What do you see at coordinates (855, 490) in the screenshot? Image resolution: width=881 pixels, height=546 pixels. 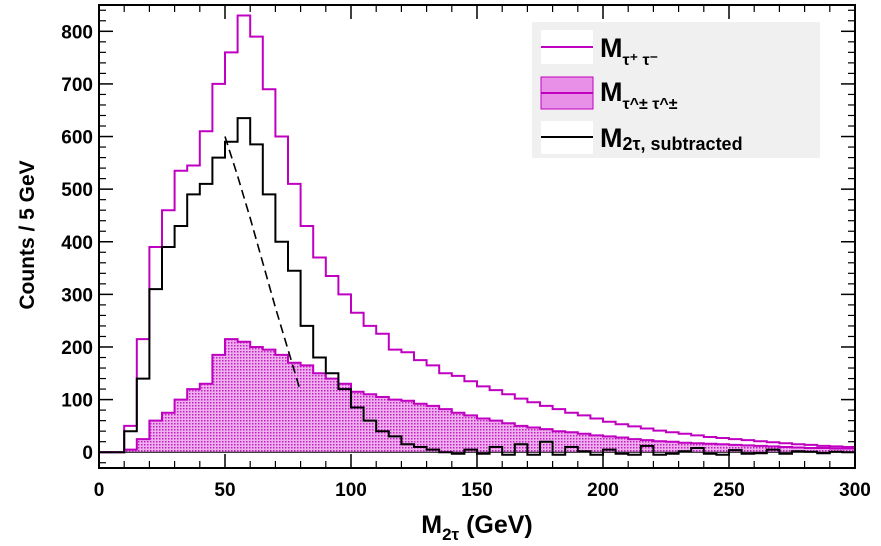 I see `x-tick-label: 300` at bounding box center [855, 490].